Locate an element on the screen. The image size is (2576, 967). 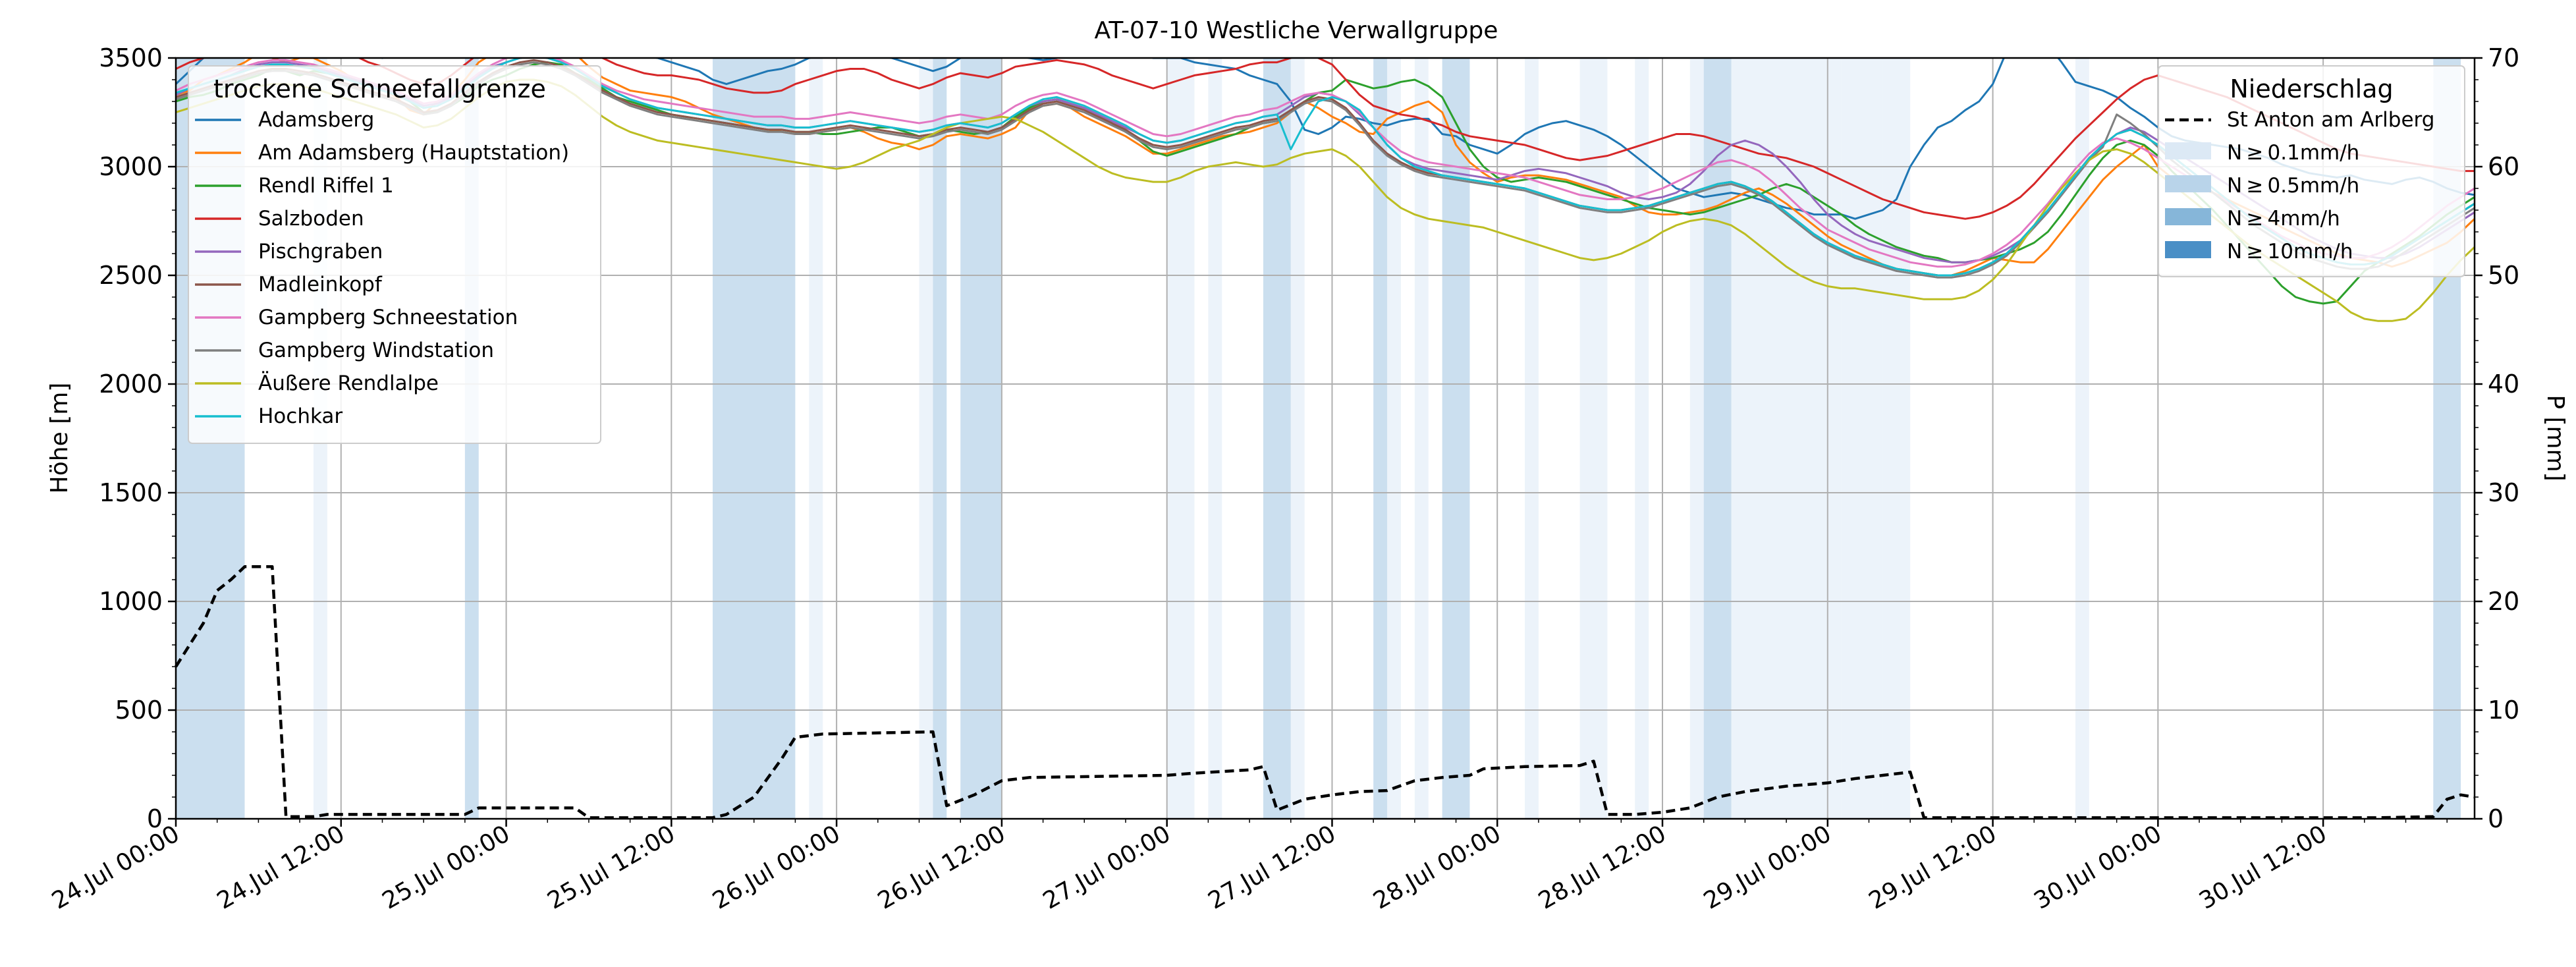
y-tick-label: 500 is located at coordinates (139, 710).